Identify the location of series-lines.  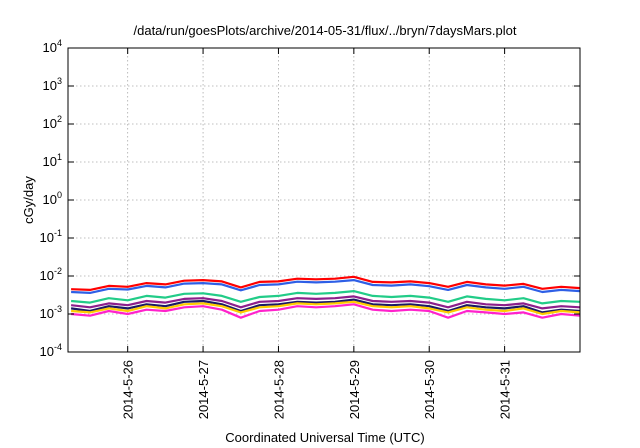
(325, 297).